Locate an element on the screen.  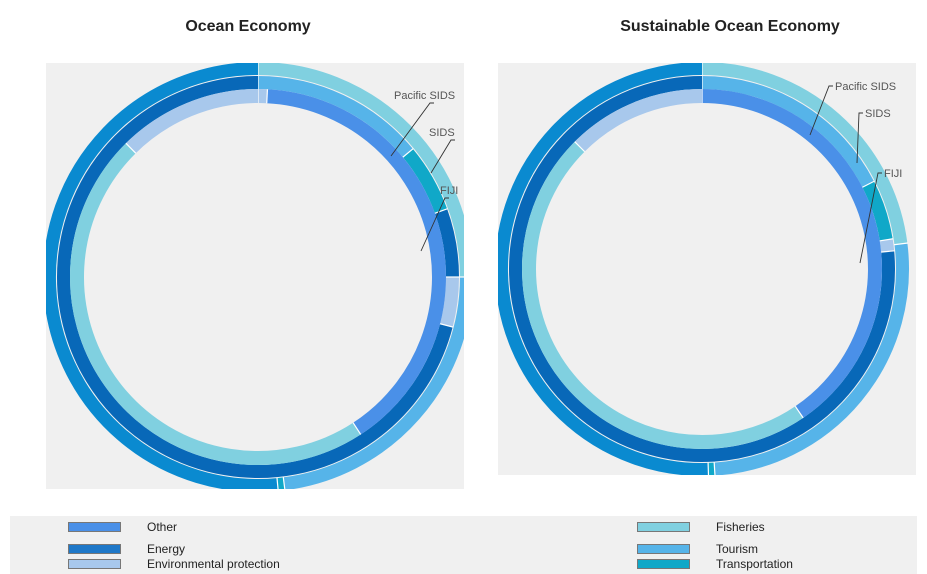
legend-label-fisheries: Fisheries is located at coordinates (740, 527).